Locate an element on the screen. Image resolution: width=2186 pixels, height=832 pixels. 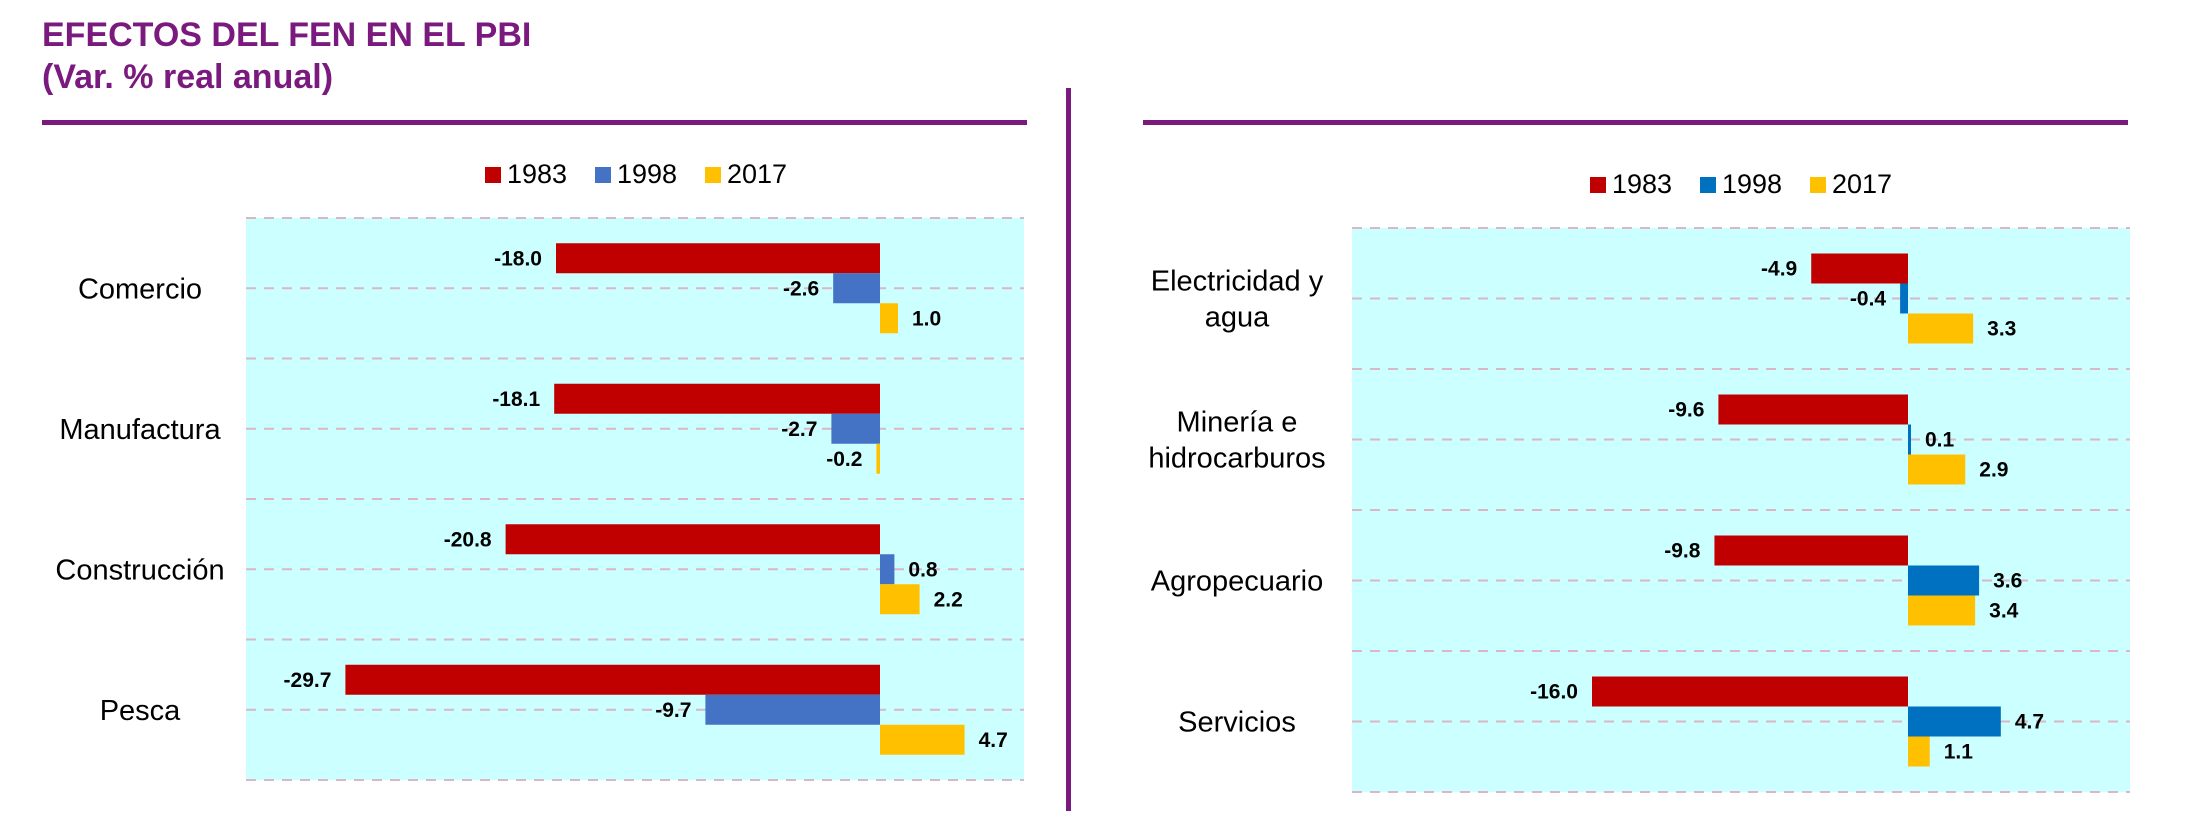
data-label: -18.0 is located at coordinates (518, 258).